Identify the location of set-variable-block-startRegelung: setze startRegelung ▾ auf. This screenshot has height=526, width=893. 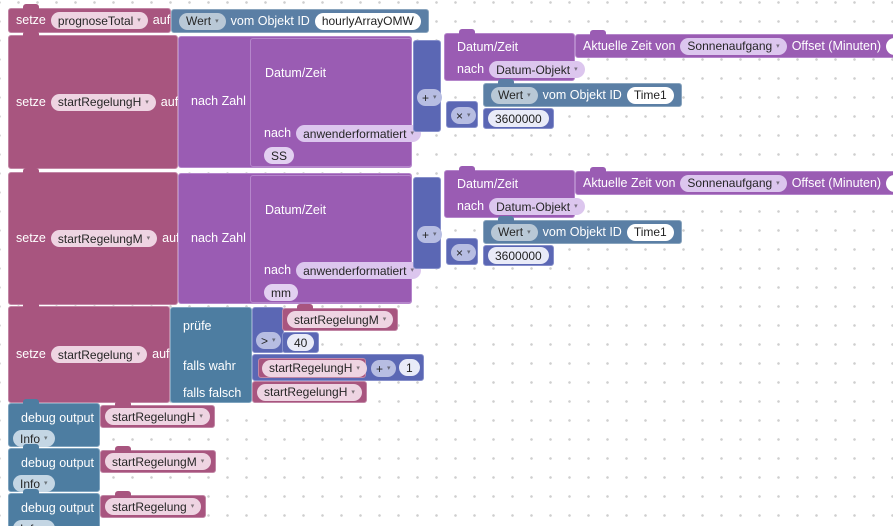
(89, 352).